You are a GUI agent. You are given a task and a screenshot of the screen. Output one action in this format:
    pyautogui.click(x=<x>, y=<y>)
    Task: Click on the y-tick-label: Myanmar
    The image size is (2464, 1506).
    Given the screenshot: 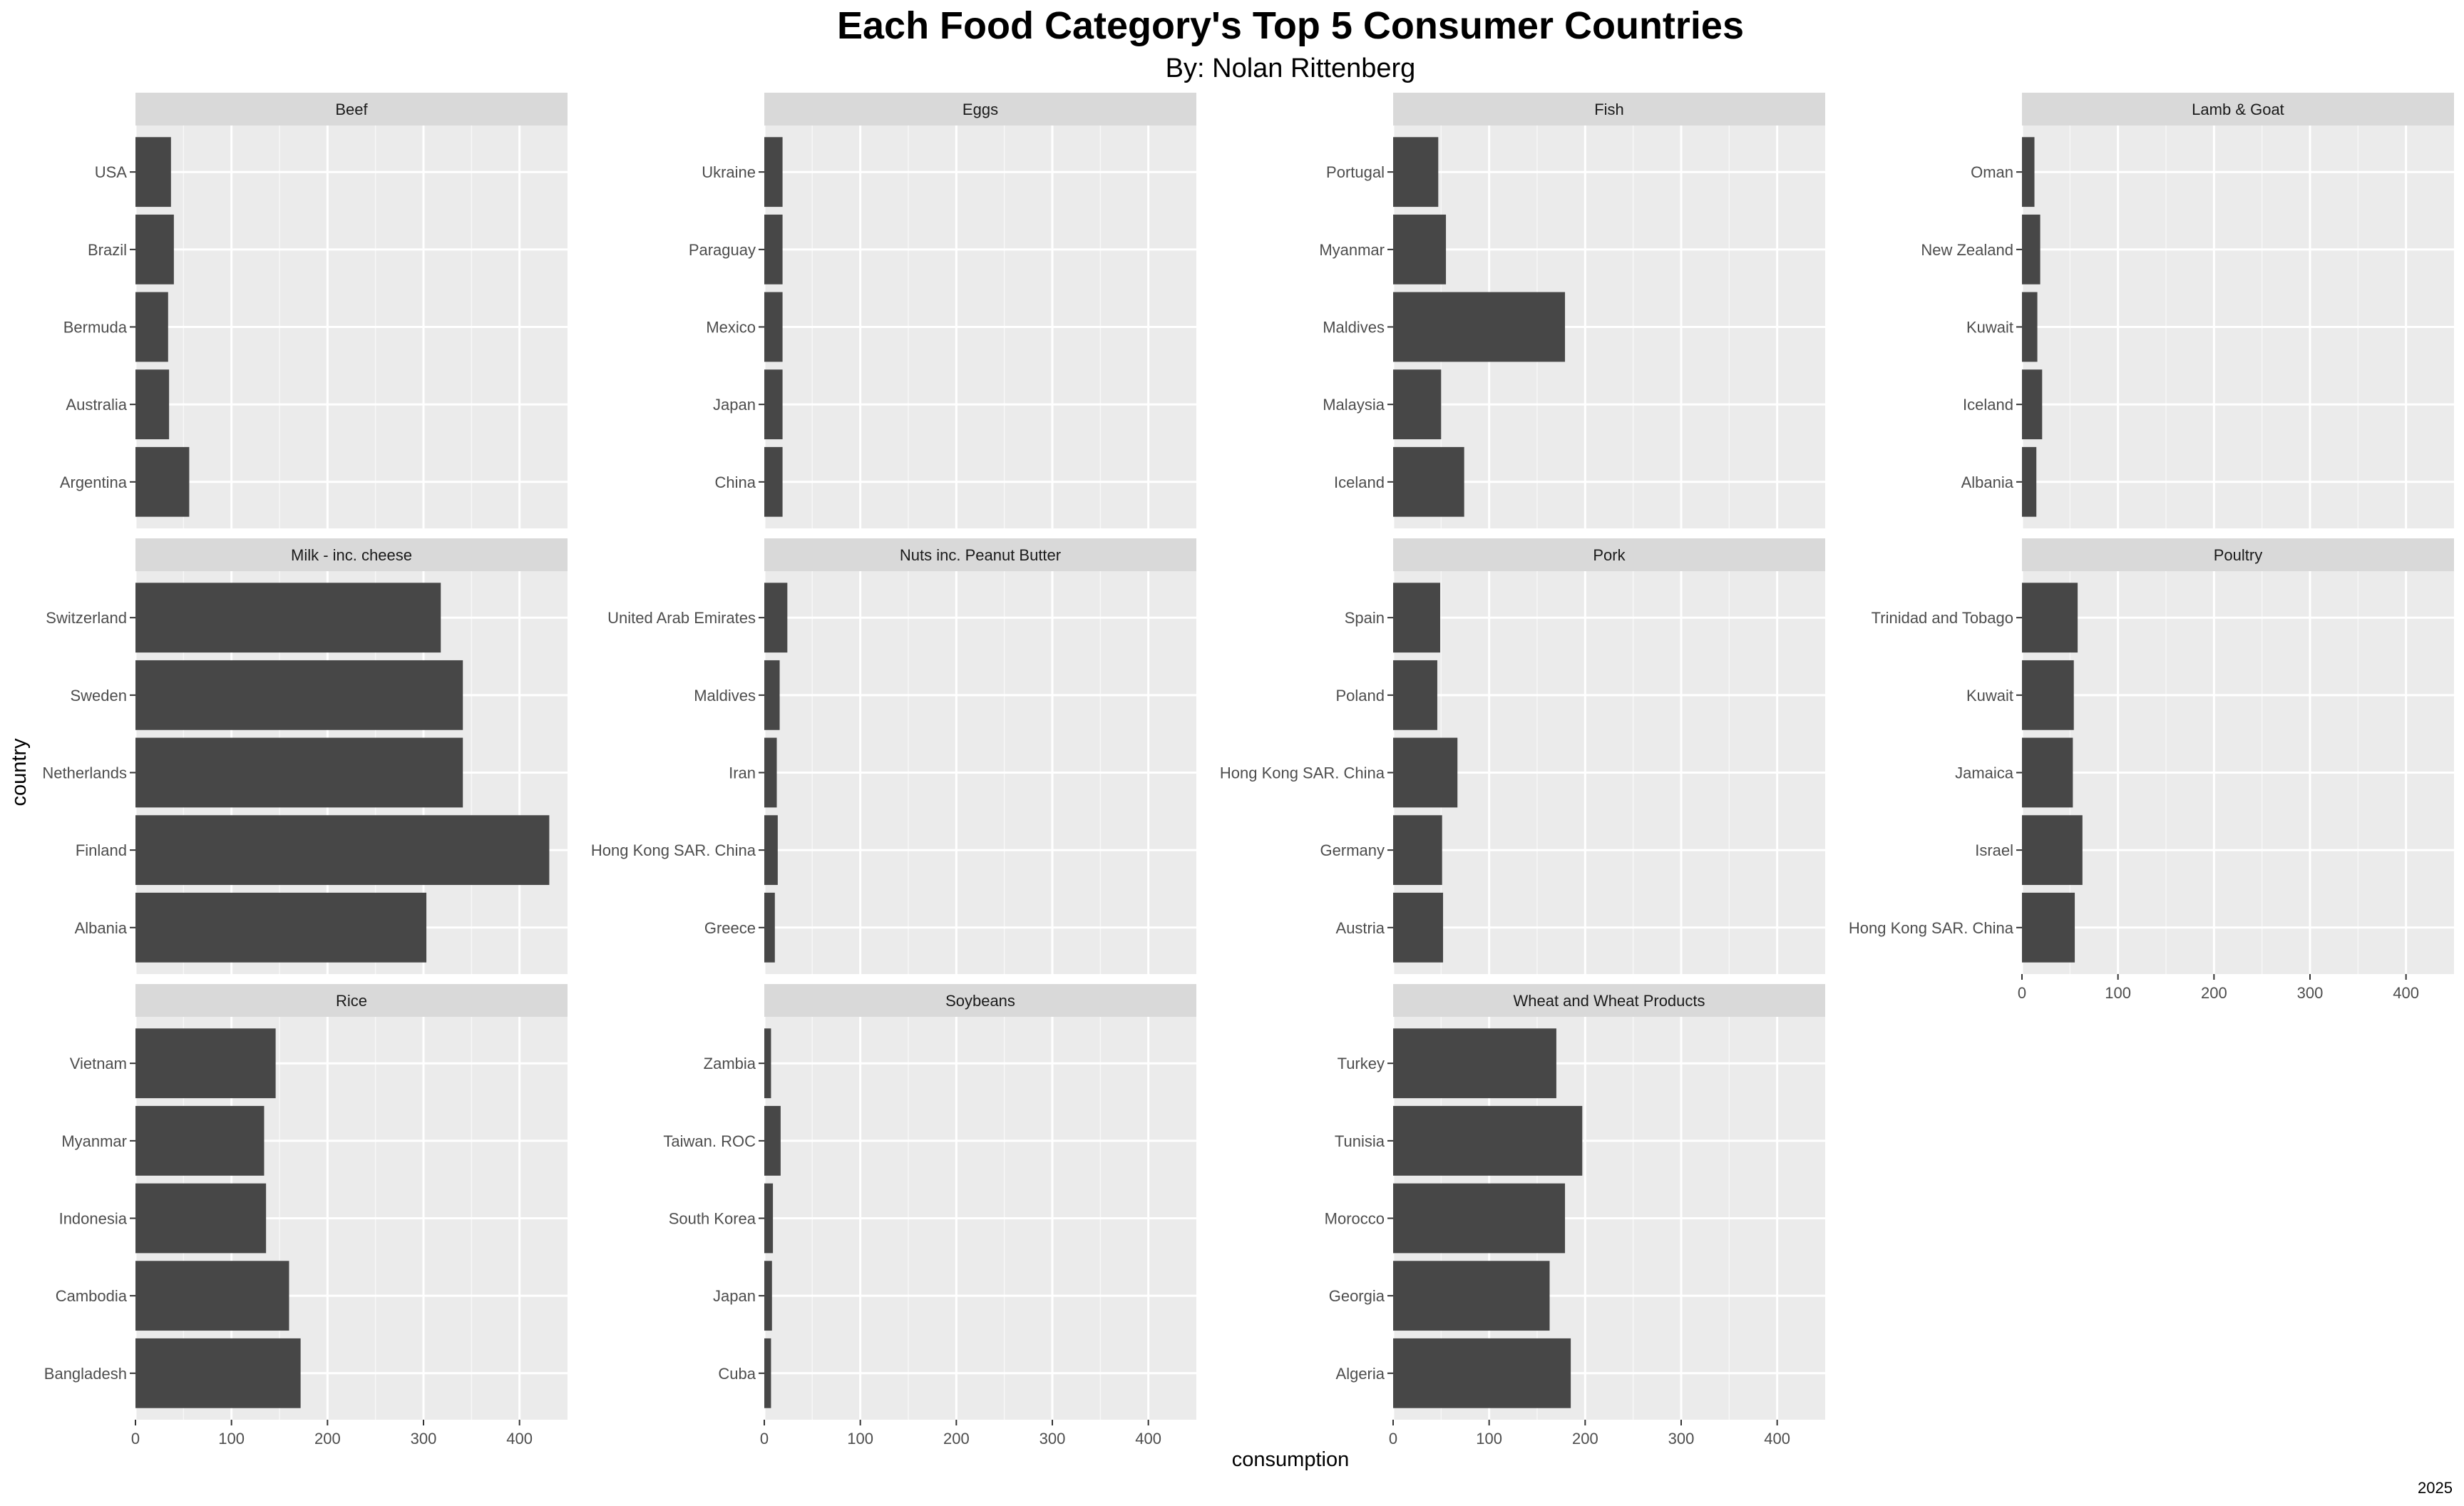 What is the action you would take?
    pyautogui.click(x=94, y=1141)
    